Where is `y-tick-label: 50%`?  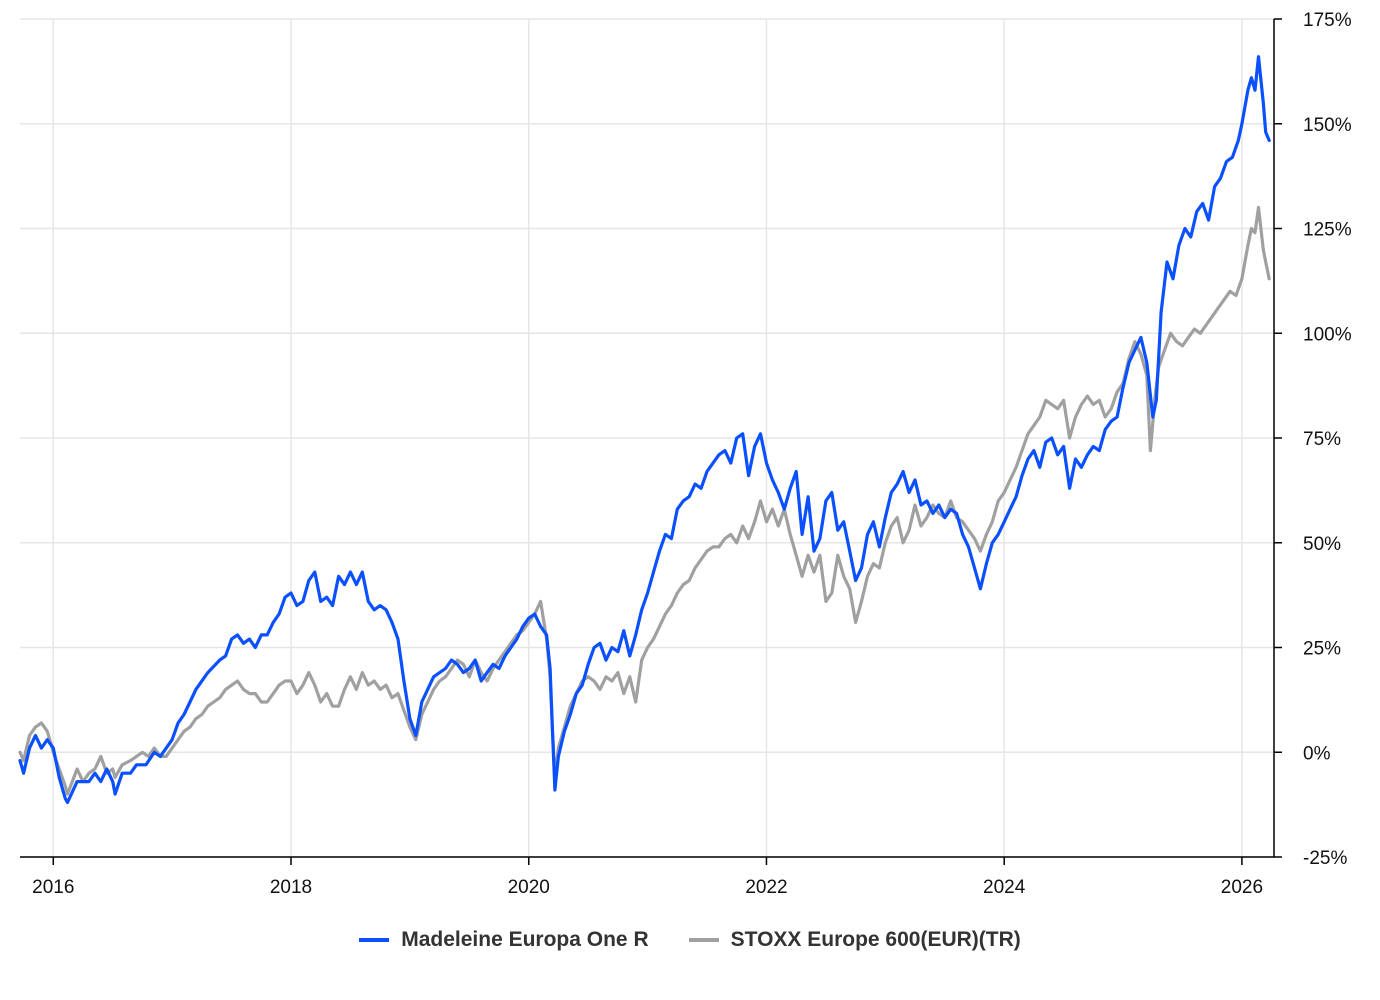 y-tick-label: 50% is located at coordinates (1322, 544).